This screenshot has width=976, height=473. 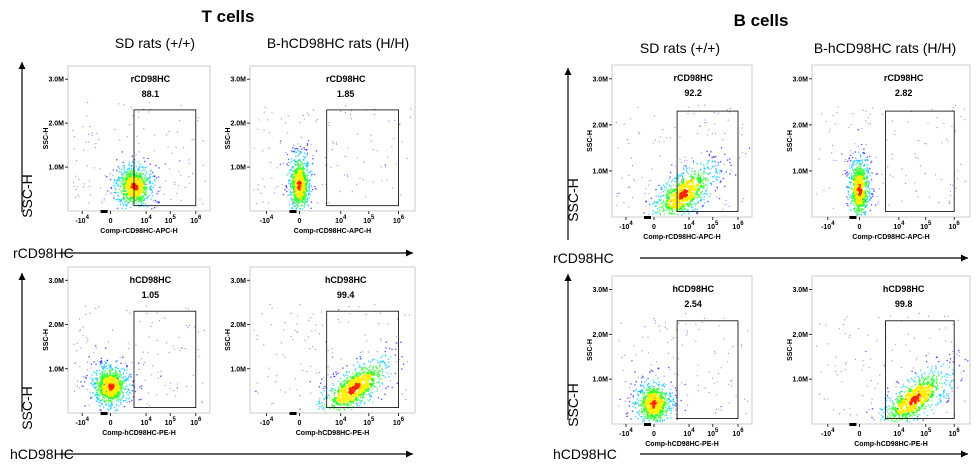 I want to click on y-axis-small-label: SSC-H, so click(x=228, y=139).